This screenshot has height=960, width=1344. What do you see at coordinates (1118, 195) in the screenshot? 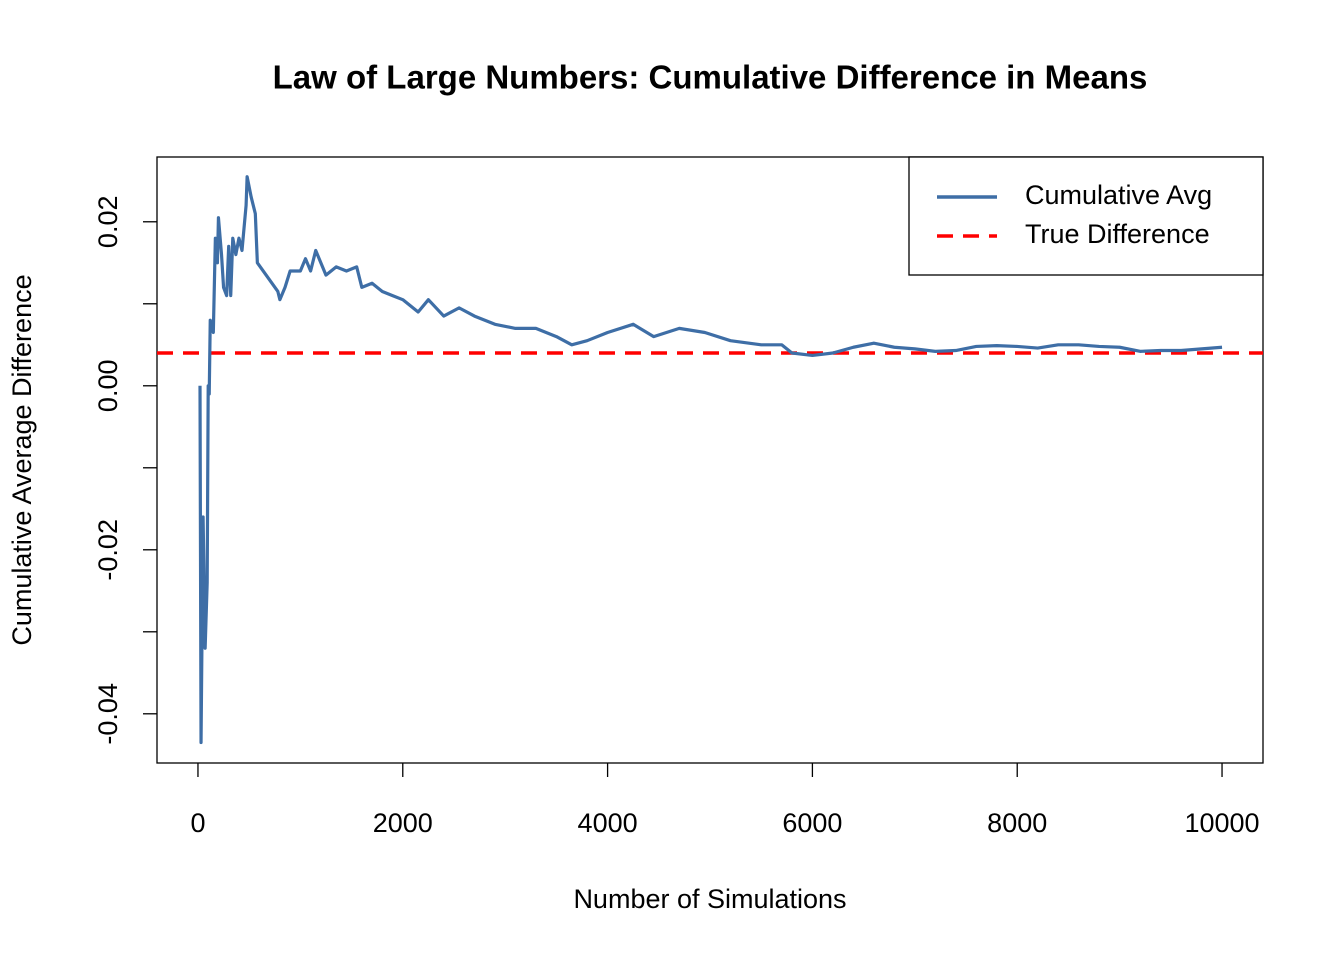
I see `legend-label: Cumulative Avg` at bounding box center [1118, 195].